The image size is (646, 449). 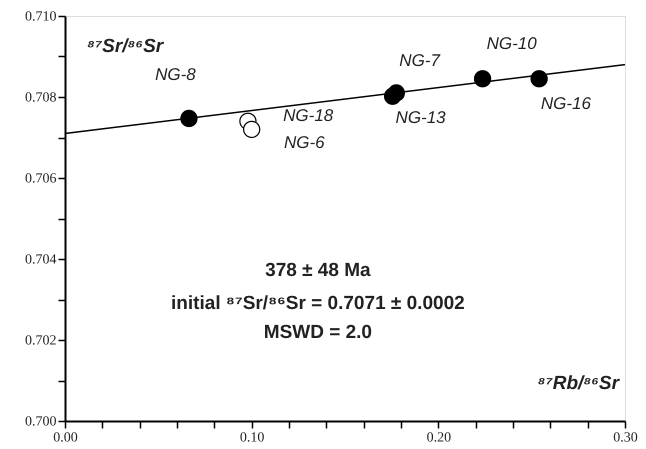 What do you see at coordinates (421, 117) in the screenshot?
I see `annotation: NG-13` at bounding box center [421, 117].